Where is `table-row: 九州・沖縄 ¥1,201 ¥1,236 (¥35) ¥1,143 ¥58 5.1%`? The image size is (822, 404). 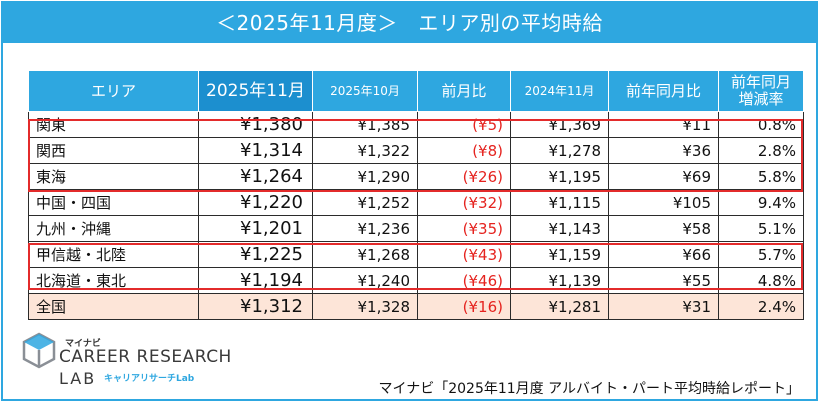 table-row: 九州・沖縄 ¥1,201 ¥1,236 (¥35) ¥1,143 ¥58 5.1% is located at coordinates (416, 228).